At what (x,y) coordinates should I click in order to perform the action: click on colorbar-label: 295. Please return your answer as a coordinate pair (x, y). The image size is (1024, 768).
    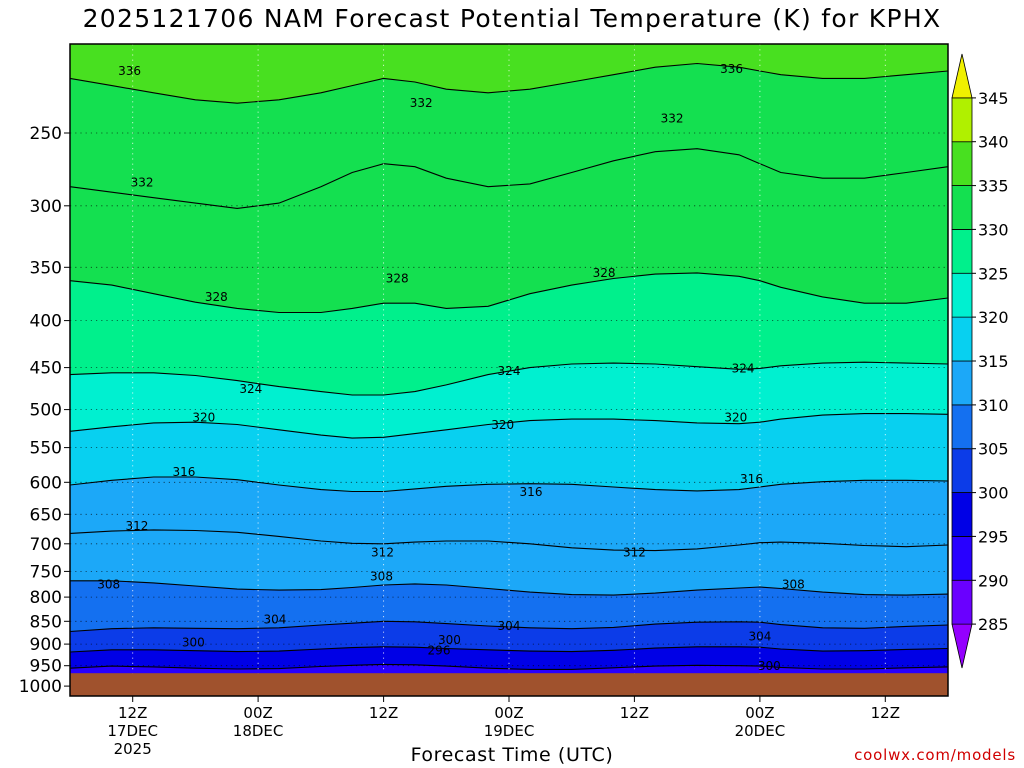
    Looking at the image, I should click on (993, 536).